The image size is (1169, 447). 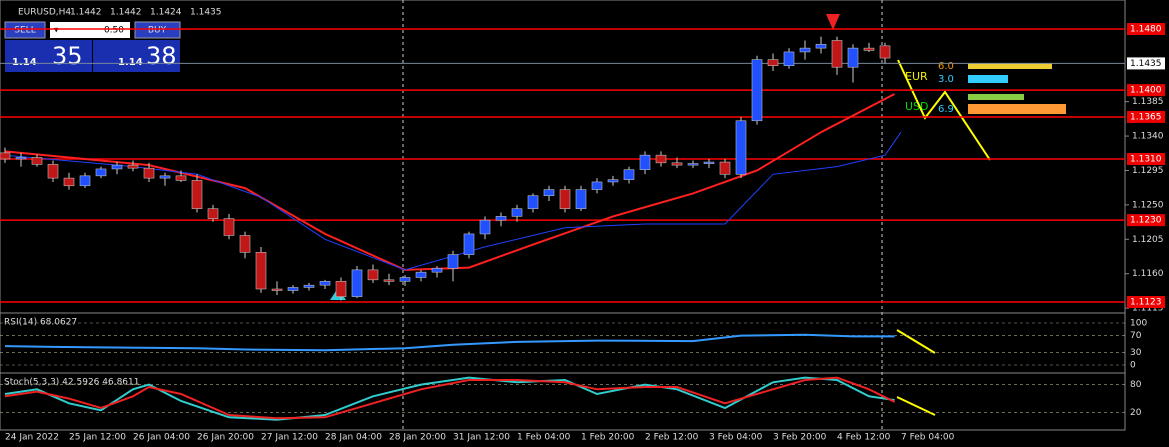 What do you see at coordinates (928, 438) in the screenshot?
I see `time-label: 7 Feb 04:00` at bounding box center [928, 438].